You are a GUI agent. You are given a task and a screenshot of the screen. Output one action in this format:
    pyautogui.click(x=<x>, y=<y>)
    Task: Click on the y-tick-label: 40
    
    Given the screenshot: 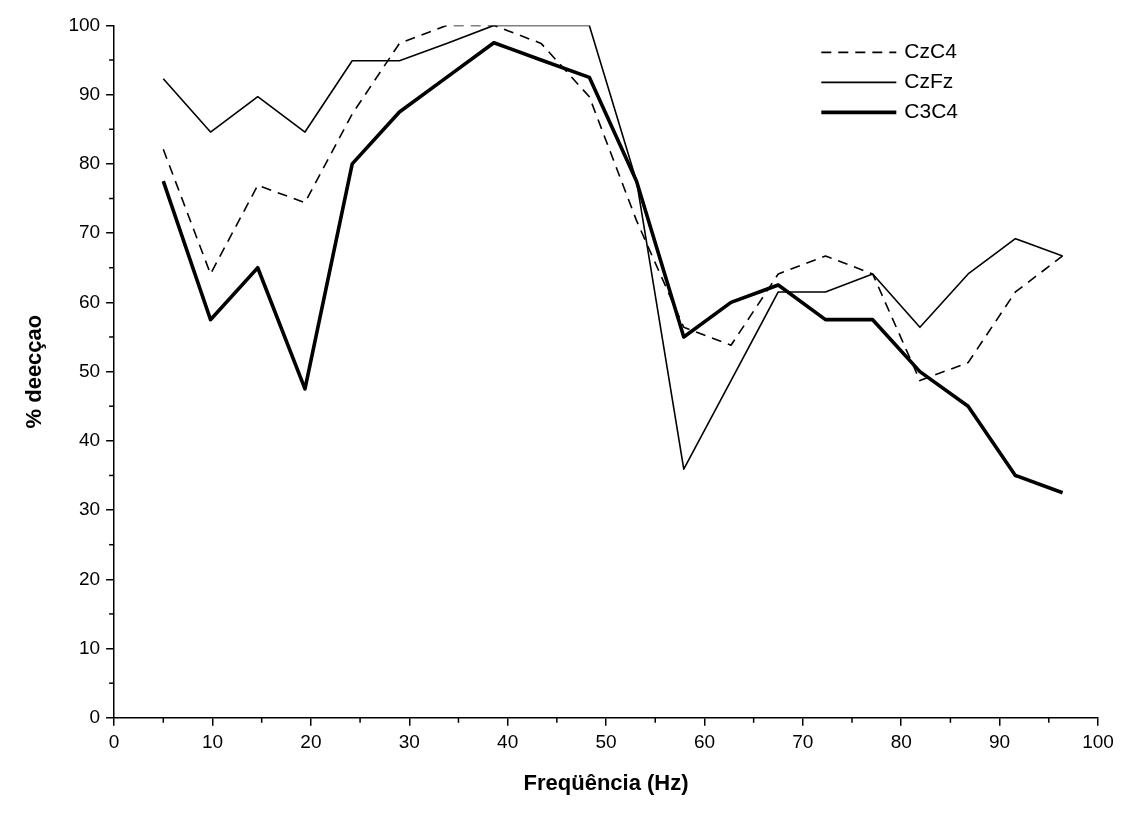 What is the action you would take?
    pyautogui.click(x=89, y=440)
    